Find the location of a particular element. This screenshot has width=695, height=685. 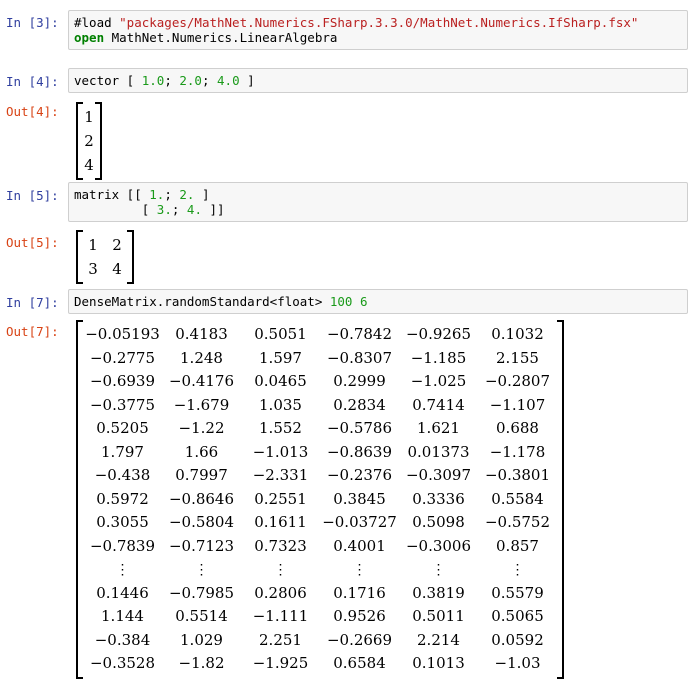

code-token: ] is located at coordinates (247, 80).